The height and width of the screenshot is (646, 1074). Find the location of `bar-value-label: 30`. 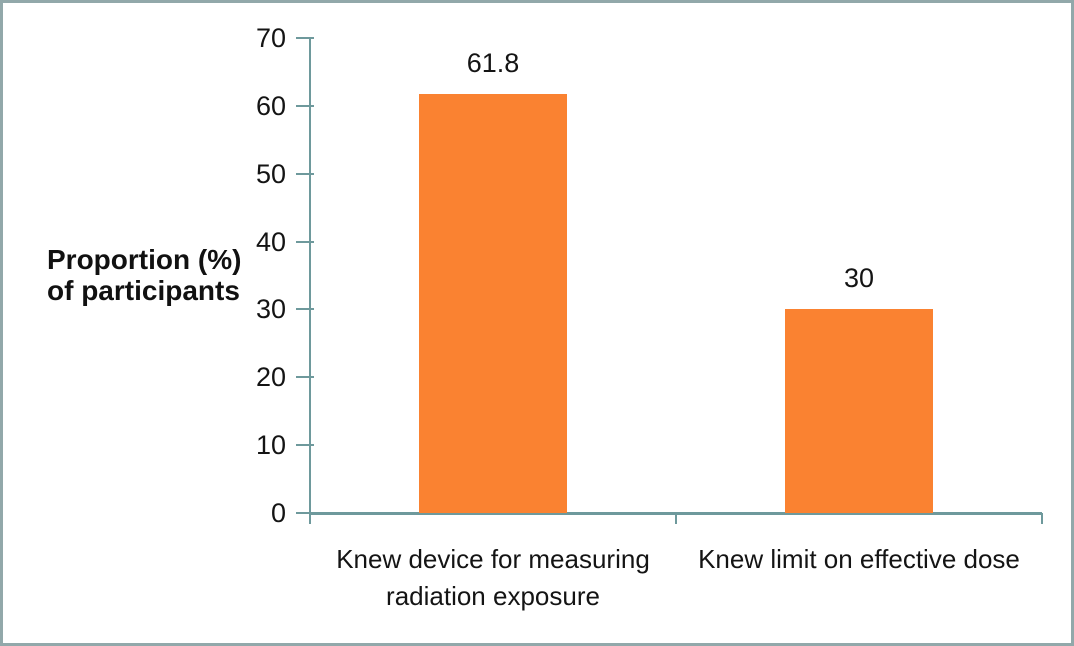

bar-value-label: 30 is located at coordinates (859, 278).